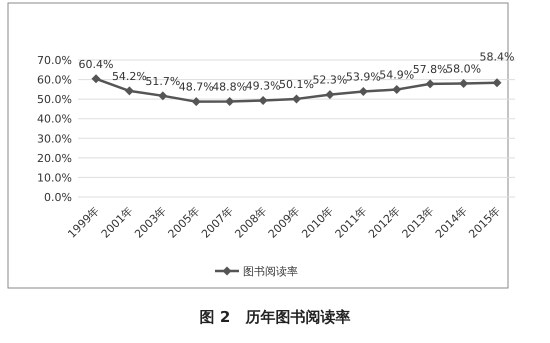  What do you see at coordinates (162, 81) in the screenshot?
I see `data-label: 51.7%` at bounding box center [162, 81].